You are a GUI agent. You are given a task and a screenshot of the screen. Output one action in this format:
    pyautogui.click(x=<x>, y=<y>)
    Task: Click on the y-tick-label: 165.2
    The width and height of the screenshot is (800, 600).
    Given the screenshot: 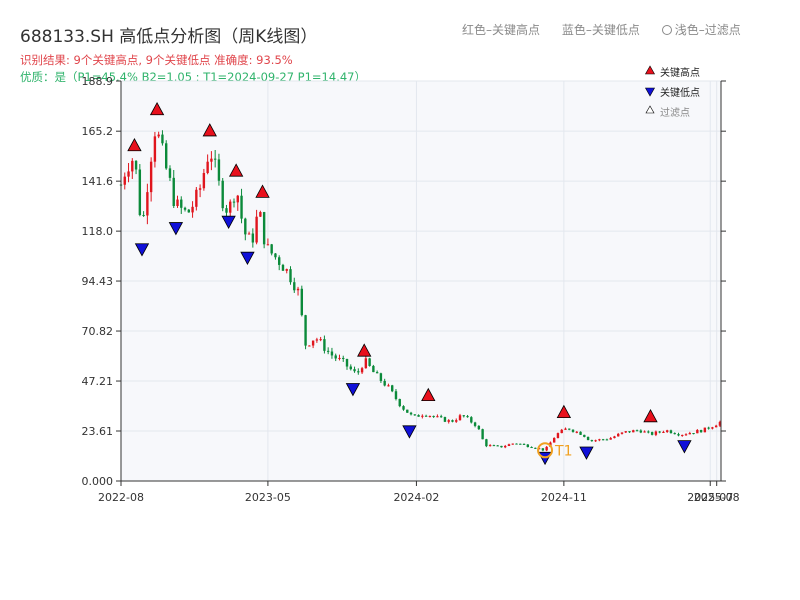 What is the action you would take?
    pyautogui.click(x=98, y=131)
    